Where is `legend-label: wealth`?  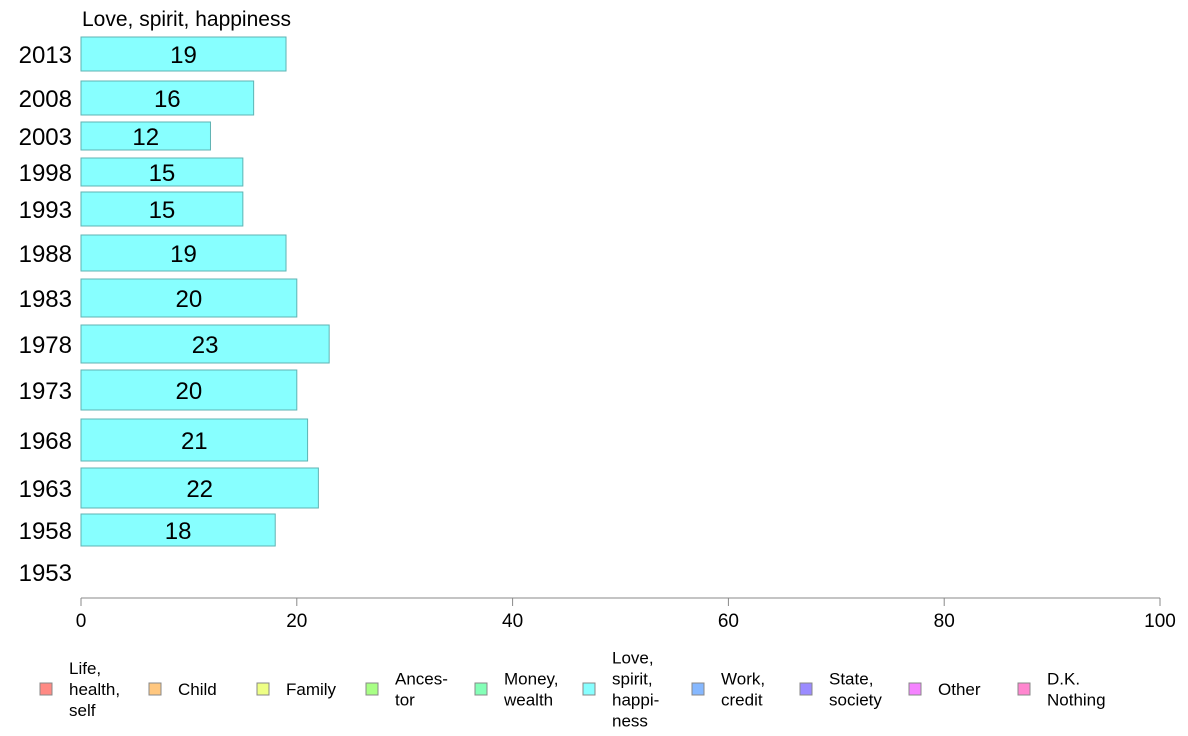 legend-label: wealth is located at coordinates (528, 700).